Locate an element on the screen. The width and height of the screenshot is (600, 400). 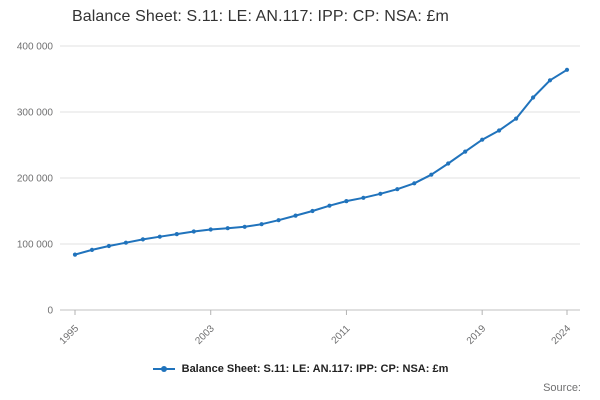
x-tick-label: 1995 is located at coordinates (70, 335).